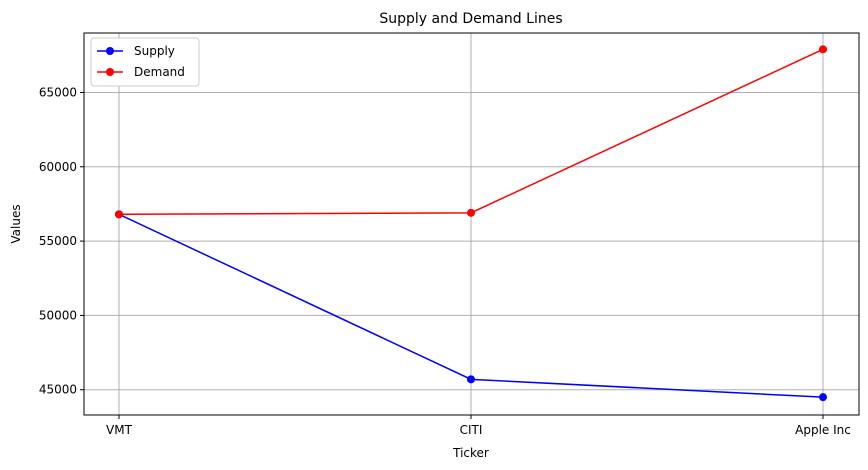 The height and width of the screenshot is (470, 868). Describe the element at coordinates (58, 390) in the screenshot. I see `y-tick-label: 45000` at that location.